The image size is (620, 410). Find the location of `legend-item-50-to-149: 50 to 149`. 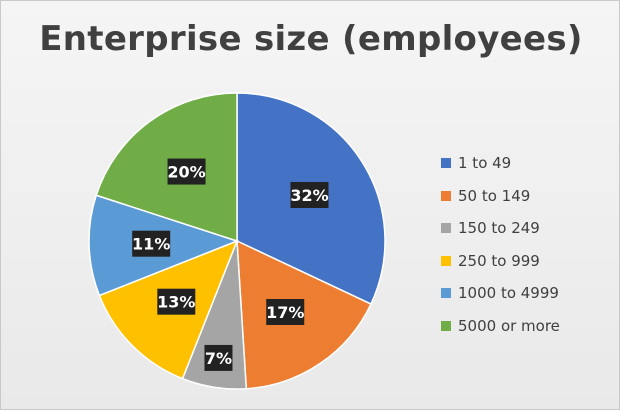

legend-item-50-to-149: 50 to 149 is located at coordinates (500, 196).